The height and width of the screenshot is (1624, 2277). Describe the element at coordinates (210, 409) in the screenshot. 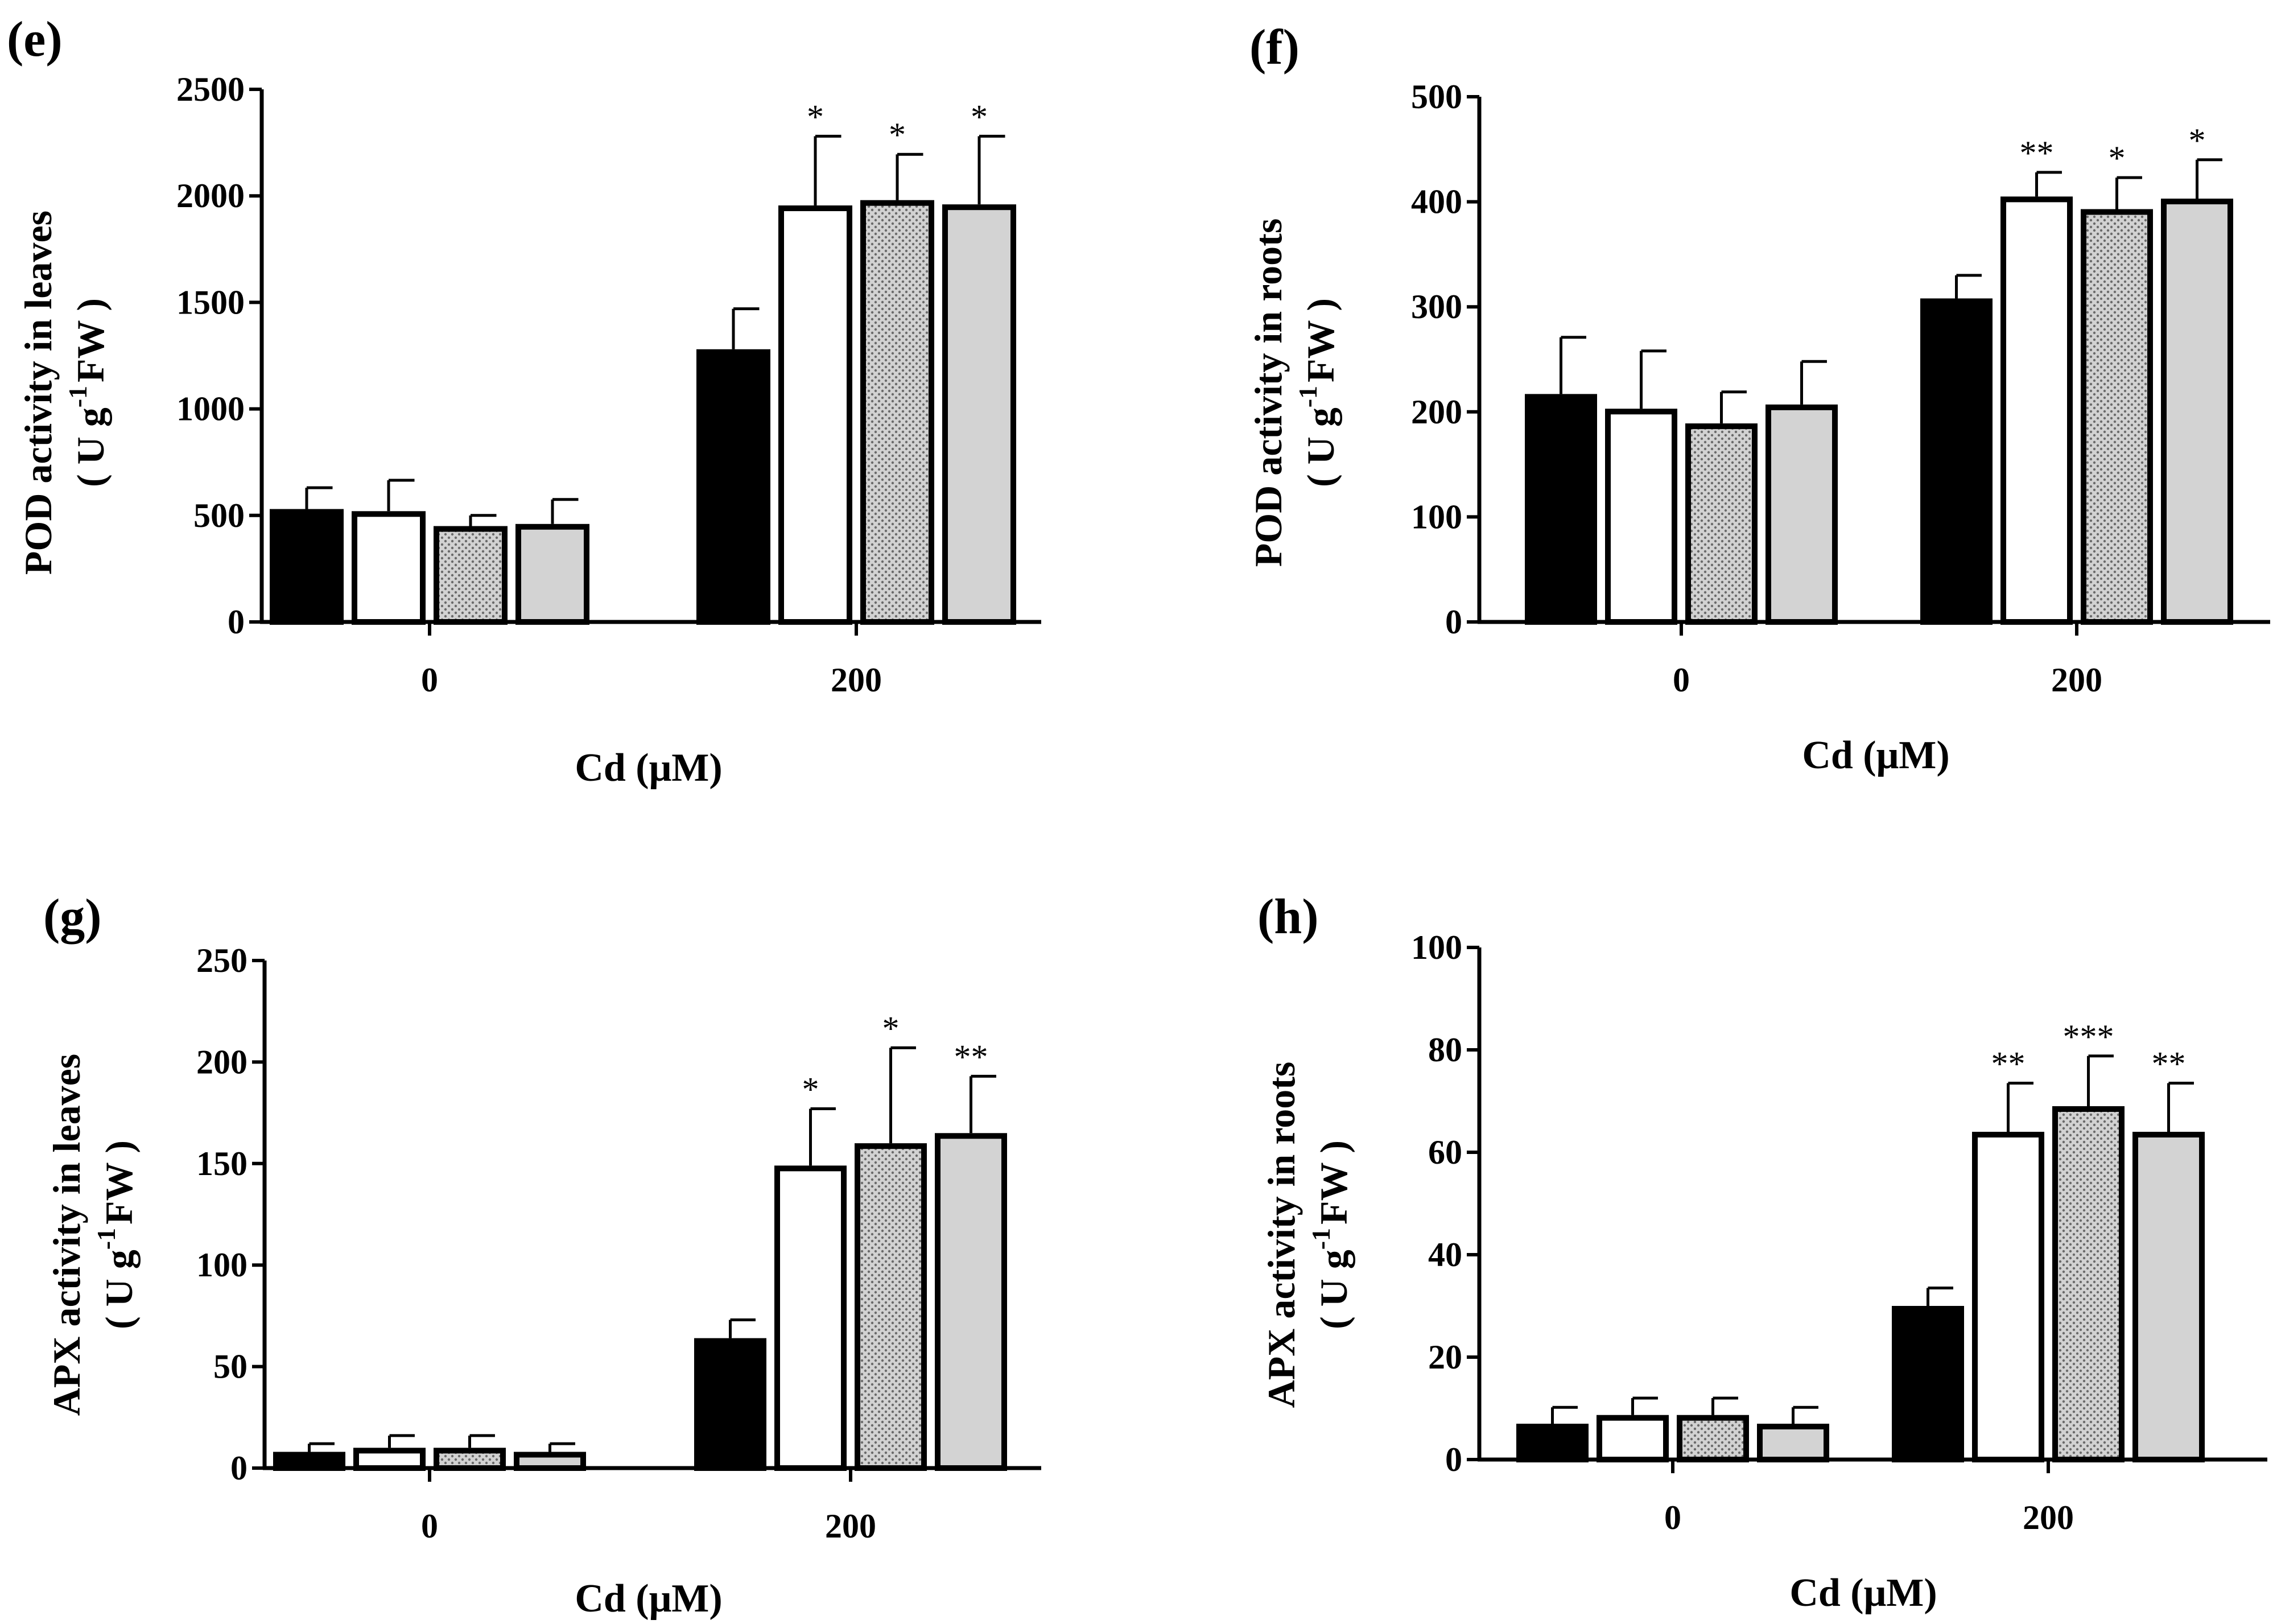

I see `y-tick-label: 1000` at that location.